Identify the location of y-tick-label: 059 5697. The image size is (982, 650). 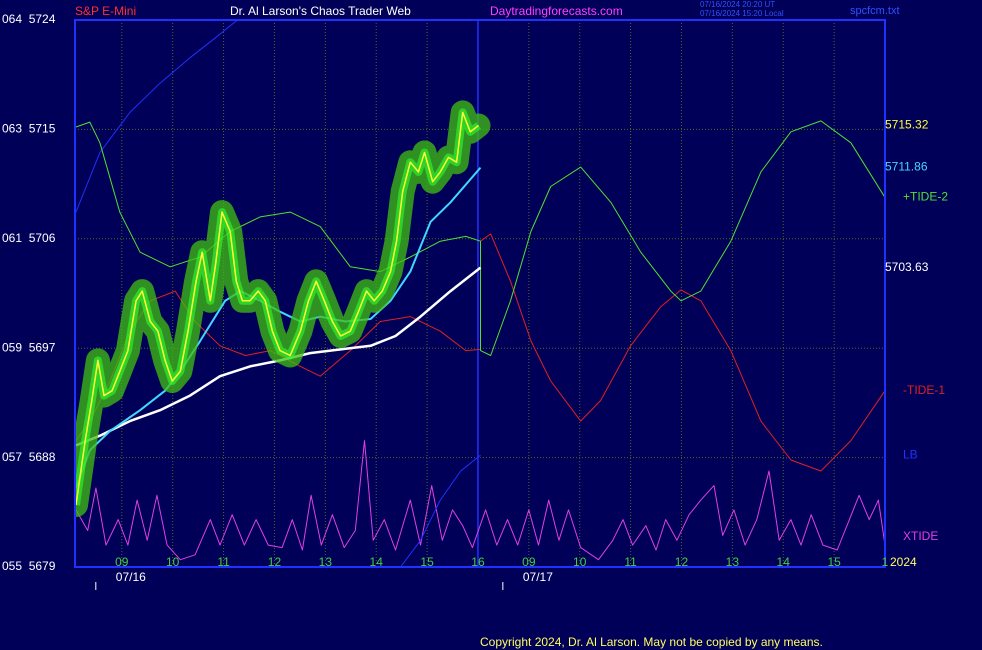
(29, 347).